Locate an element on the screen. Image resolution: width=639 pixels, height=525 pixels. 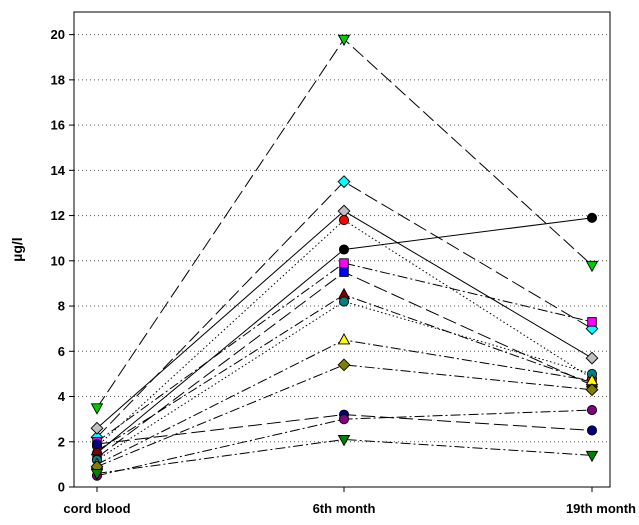
y-tick-label: 4 is located at coordinates (62, 396).